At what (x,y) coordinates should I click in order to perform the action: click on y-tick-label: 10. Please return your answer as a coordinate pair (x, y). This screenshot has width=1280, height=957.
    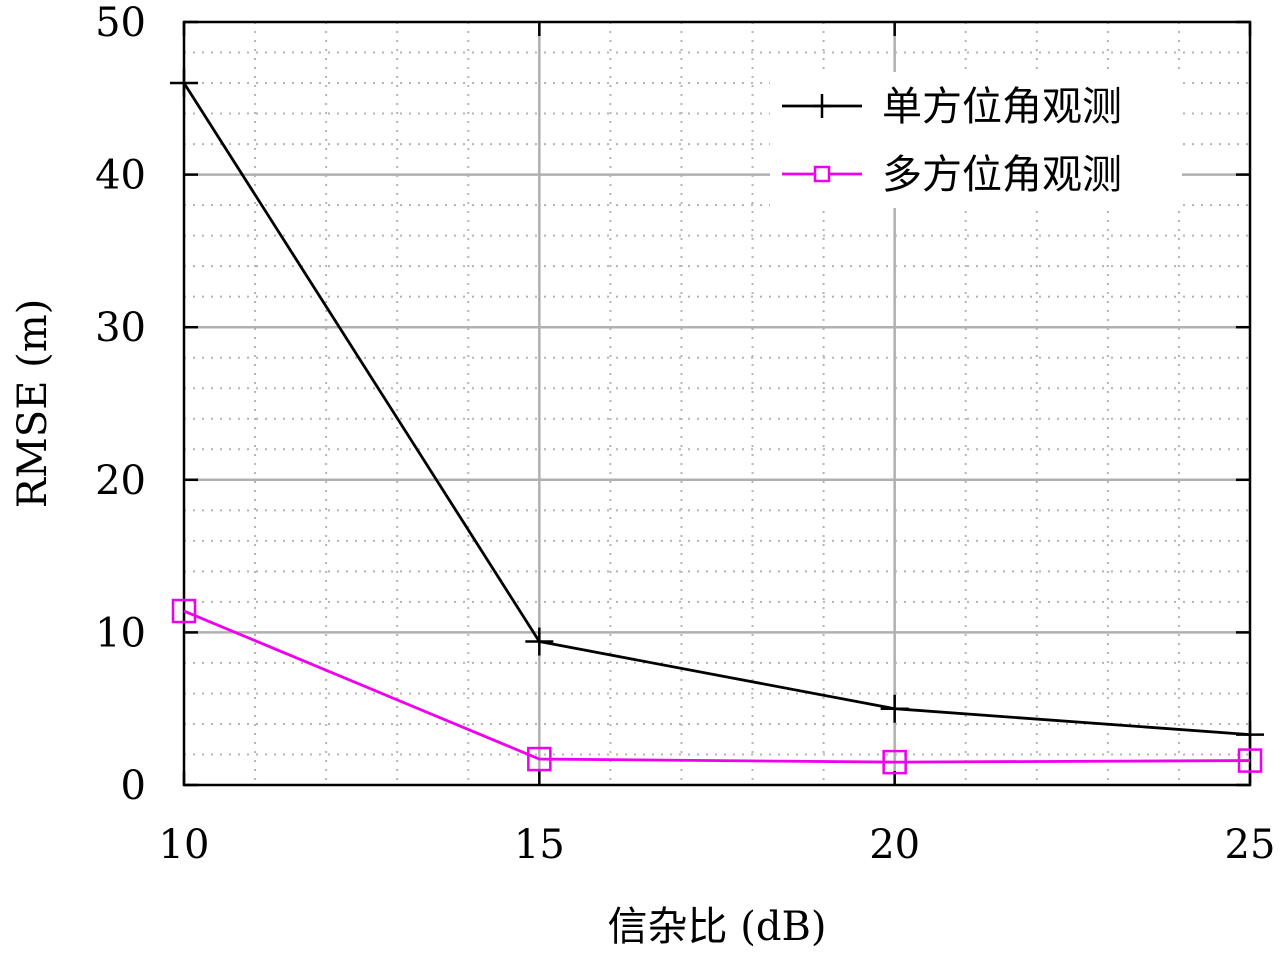
    Looking at the image, I should click on (120, 633).